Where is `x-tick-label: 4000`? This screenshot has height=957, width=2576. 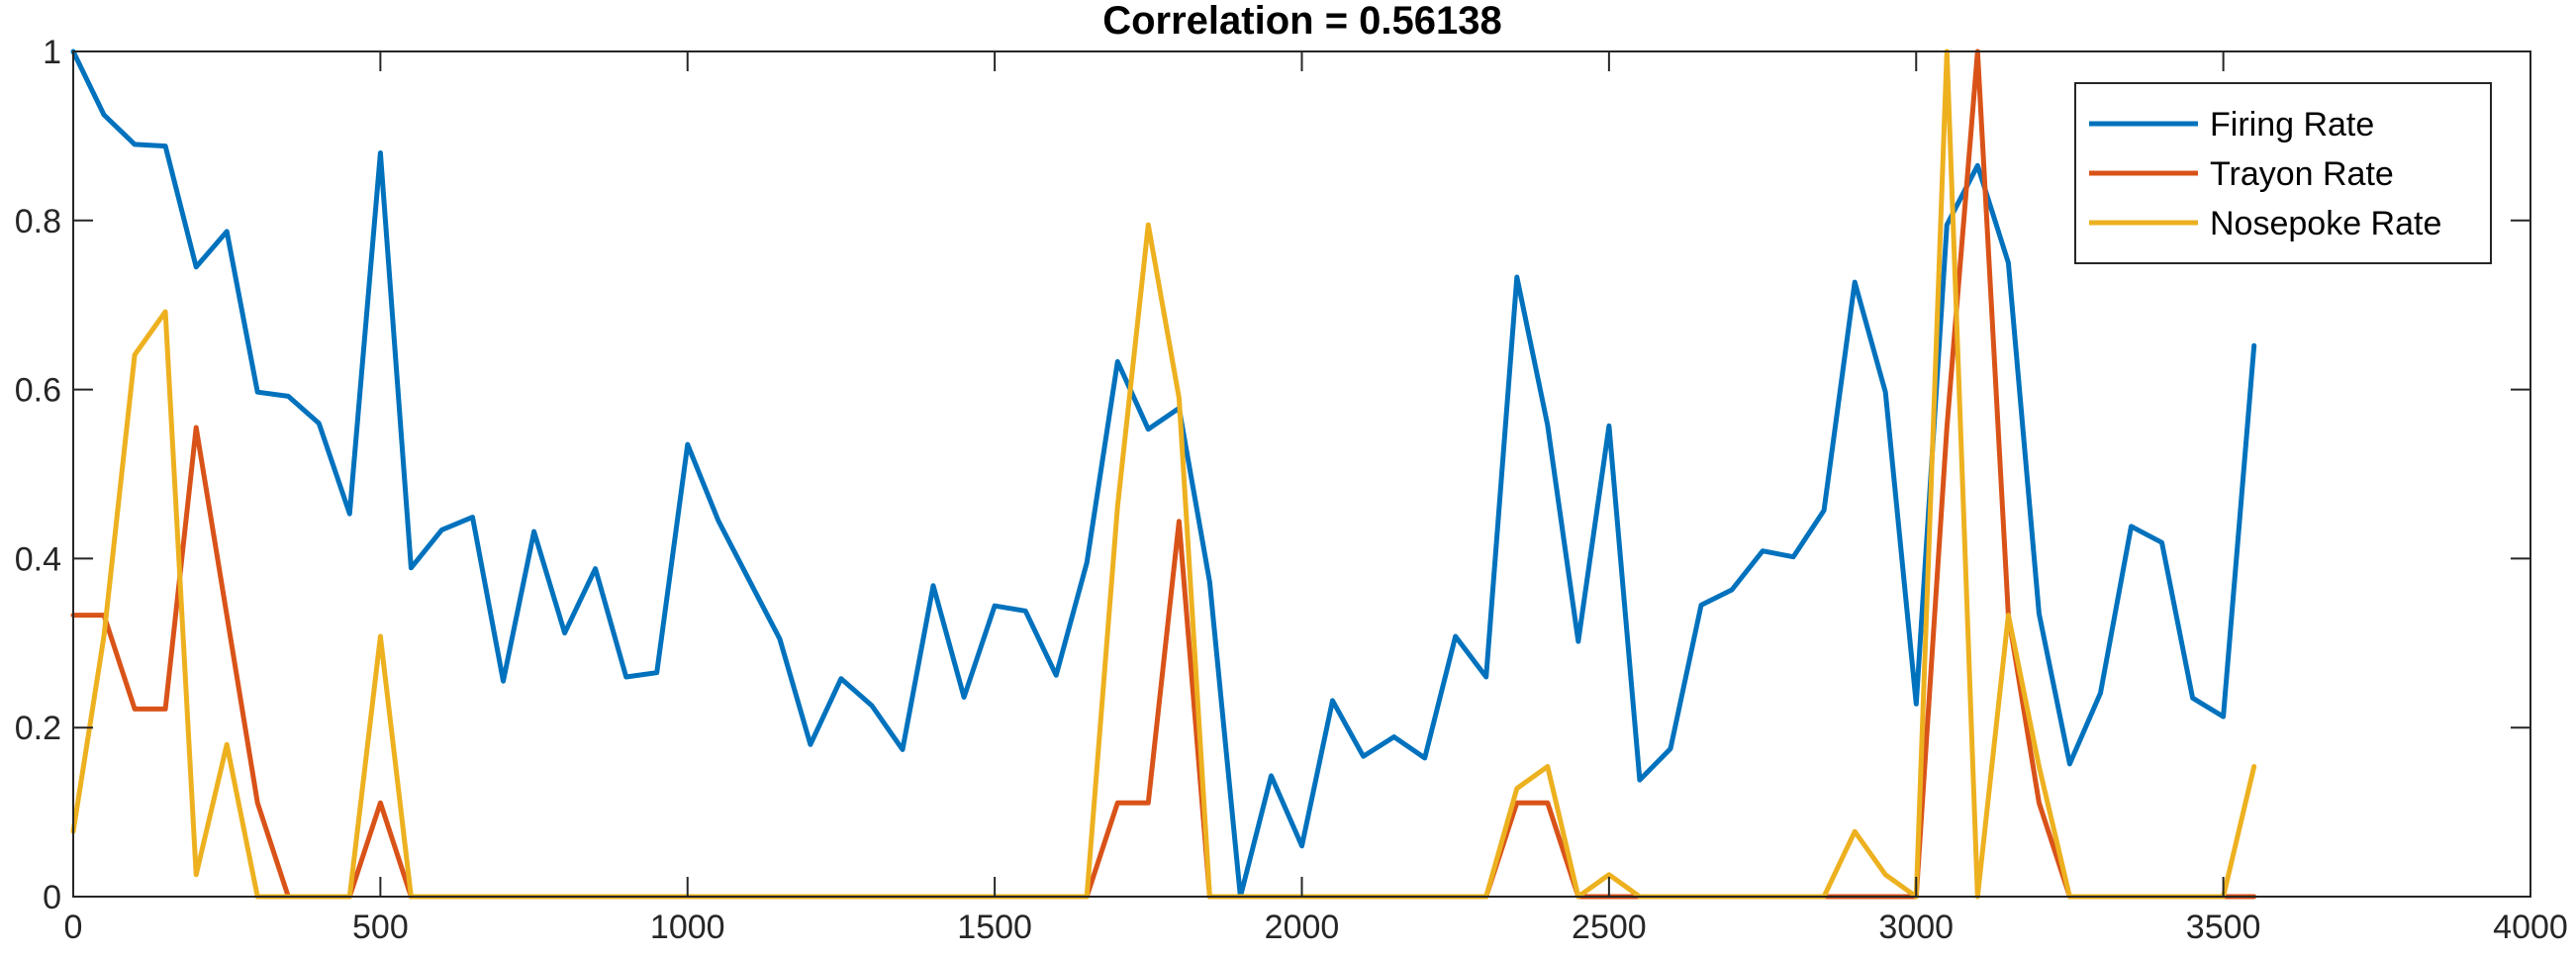
x-tick-label: 4000 is located at coordinates (2530, 927).